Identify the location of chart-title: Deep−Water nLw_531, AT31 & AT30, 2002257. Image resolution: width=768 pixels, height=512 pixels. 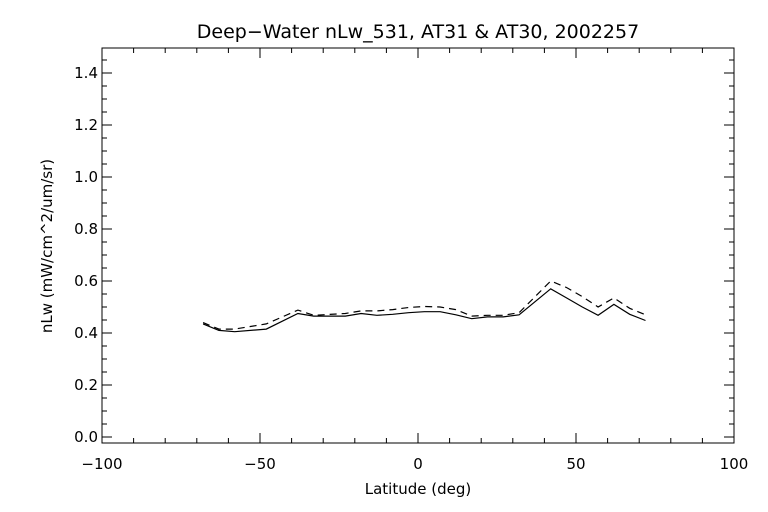
(418, 32).